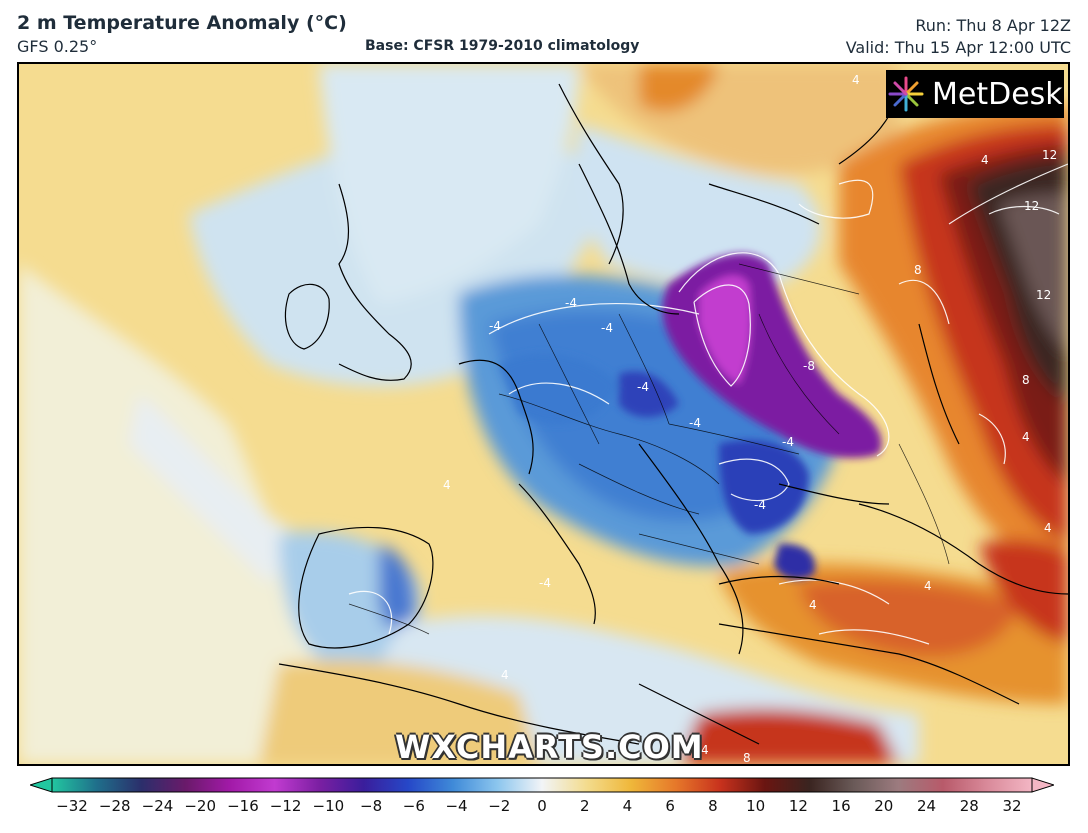  I want to click on colorbar-tick-label: 12, so click(798, 806).